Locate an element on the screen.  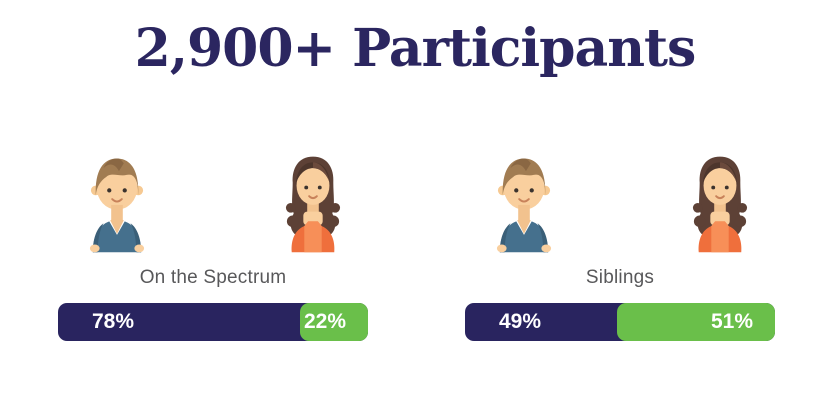
split-bar-siblings: 49% 51% is located at coordinates (620, 322).